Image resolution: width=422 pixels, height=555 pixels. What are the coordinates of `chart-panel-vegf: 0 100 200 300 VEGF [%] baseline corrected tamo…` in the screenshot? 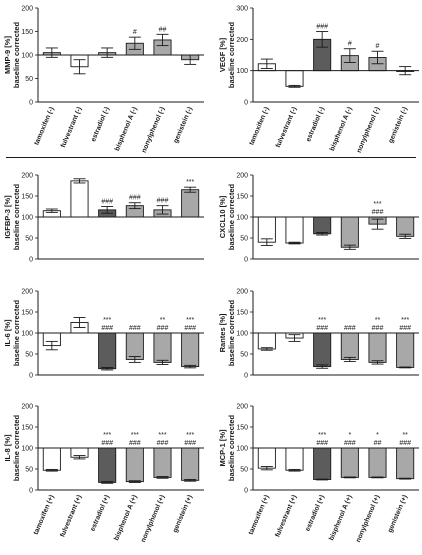 It's located at (318, 80).